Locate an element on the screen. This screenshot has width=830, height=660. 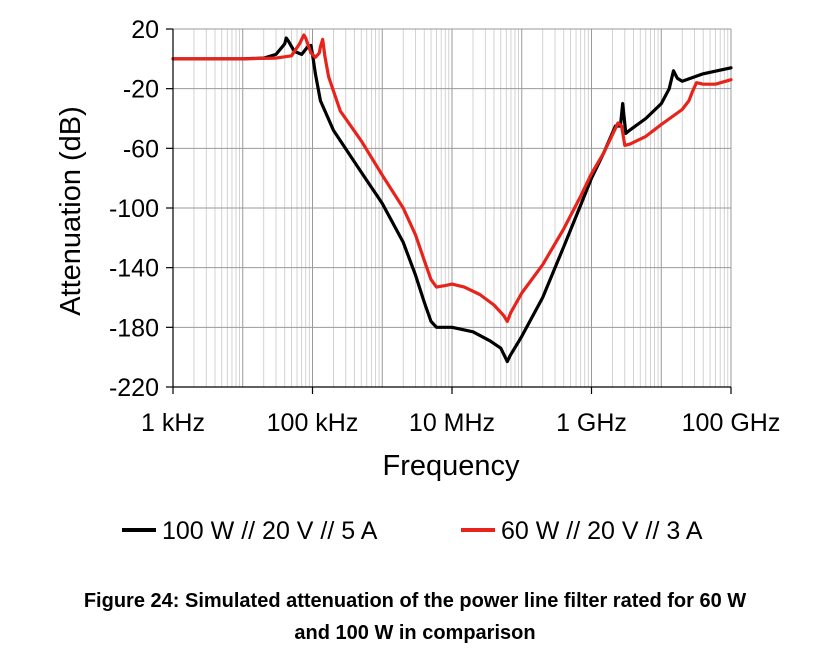
y-tick-label: 20 is located at coordinates (145, 30).